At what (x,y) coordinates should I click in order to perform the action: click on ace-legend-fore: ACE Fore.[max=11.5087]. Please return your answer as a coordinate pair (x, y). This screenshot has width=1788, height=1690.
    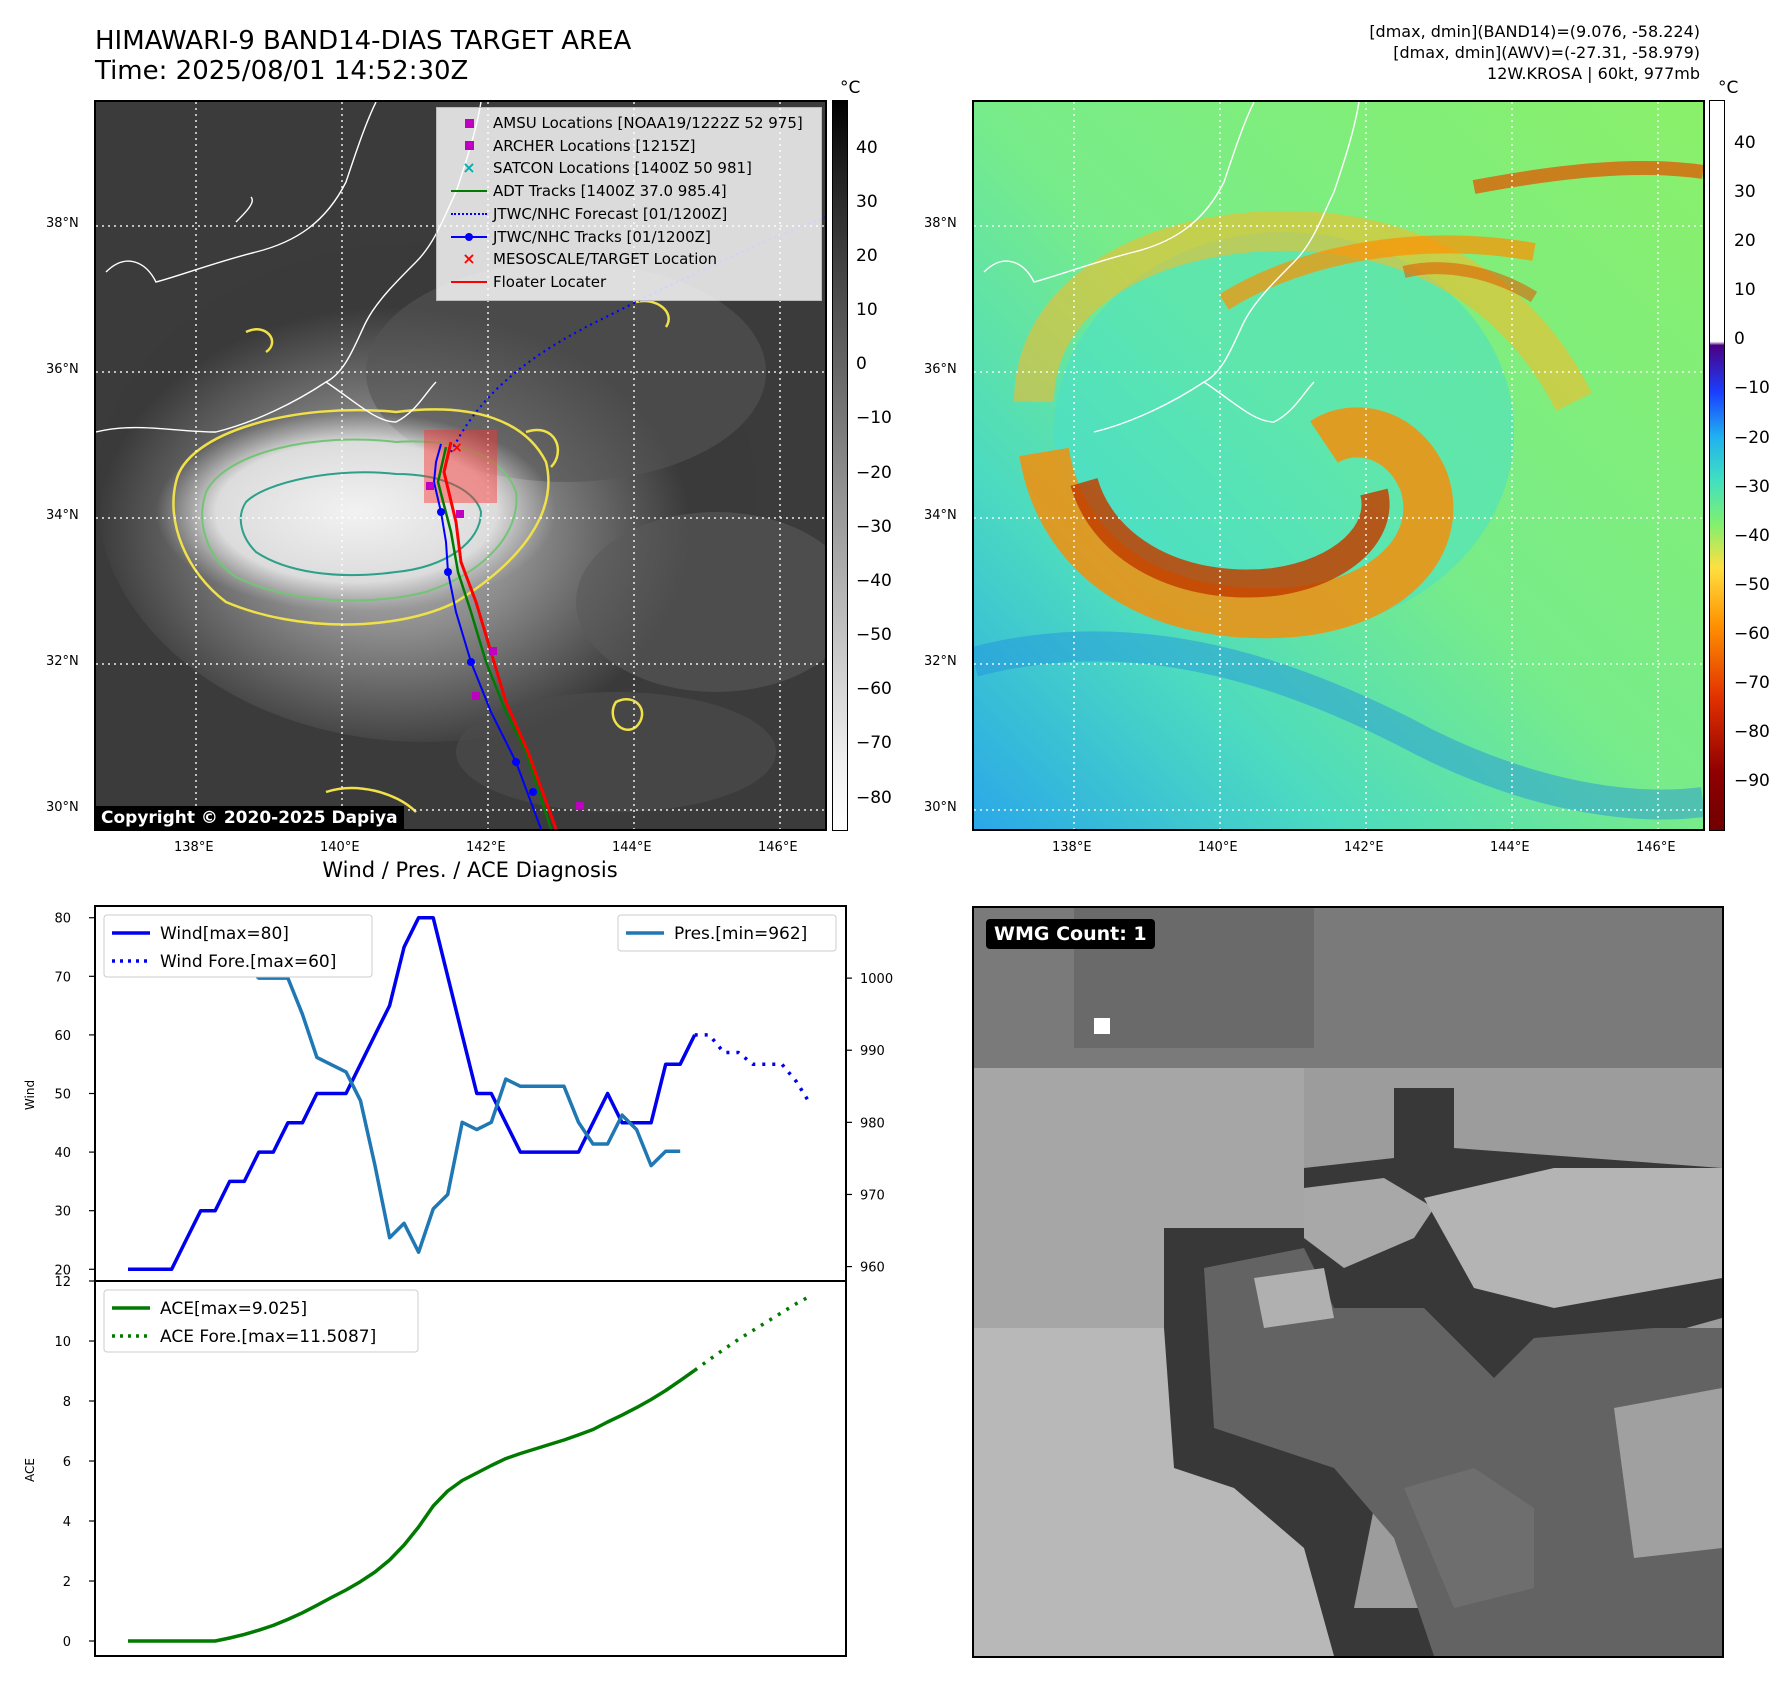
    Looking at the image, I should click on (268, 1337).